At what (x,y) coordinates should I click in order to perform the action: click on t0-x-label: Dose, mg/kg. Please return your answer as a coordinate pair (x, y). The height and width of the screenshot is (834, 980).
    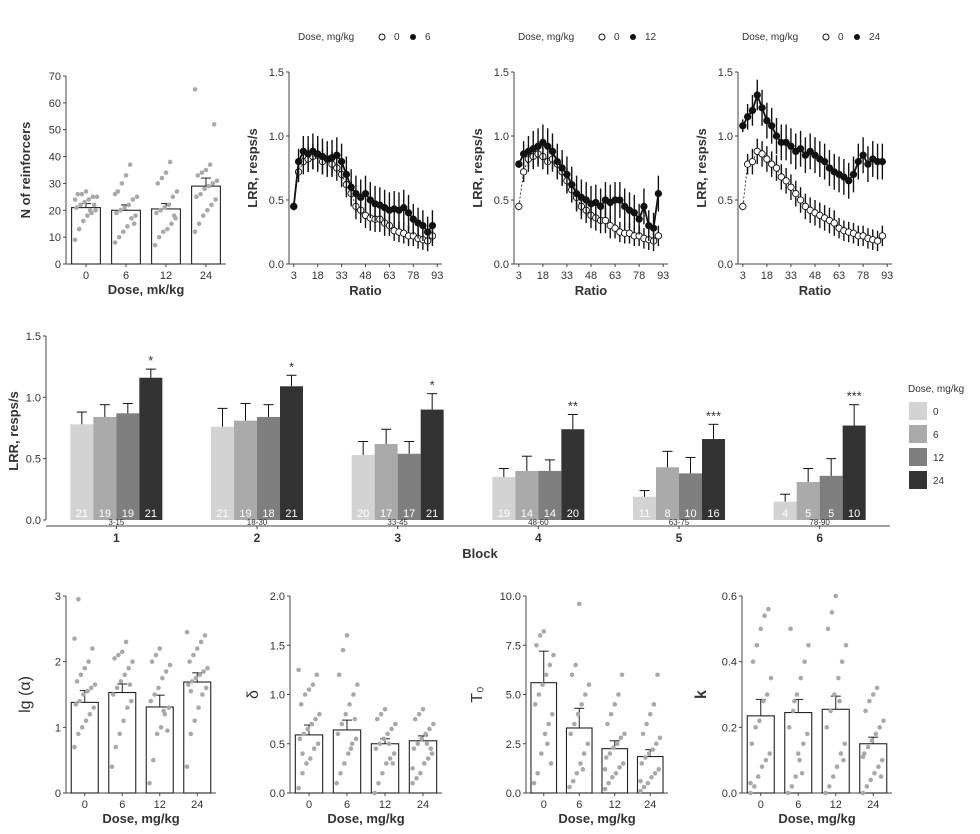
    Looking at the image, I should click on (596, 818).